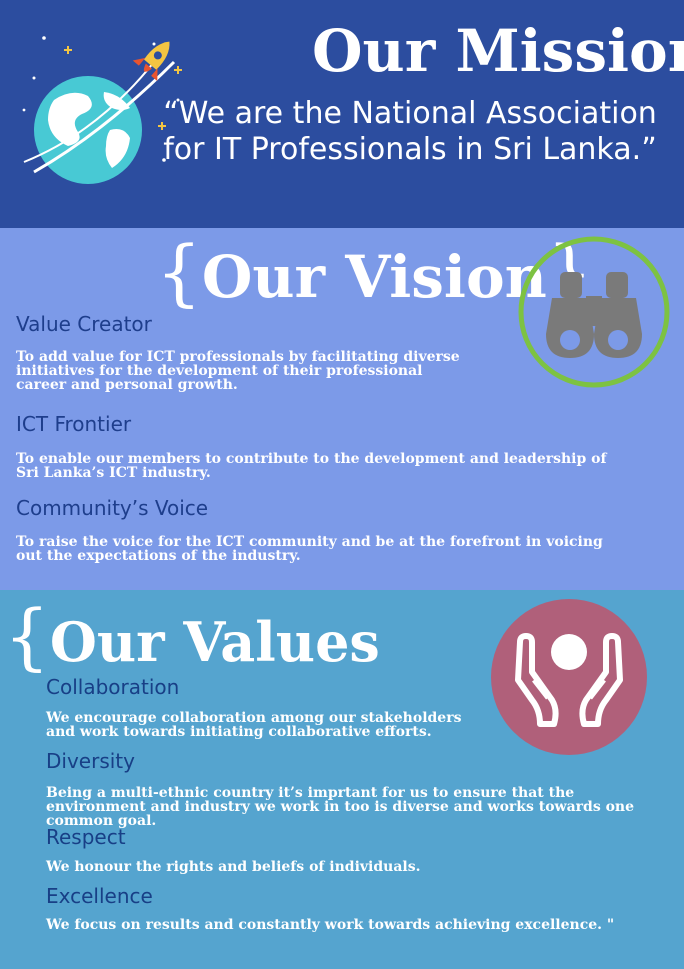 The width and height of the screenshot is (684, 969). I want to click on values-title: {Our Values, so click(192, 636).